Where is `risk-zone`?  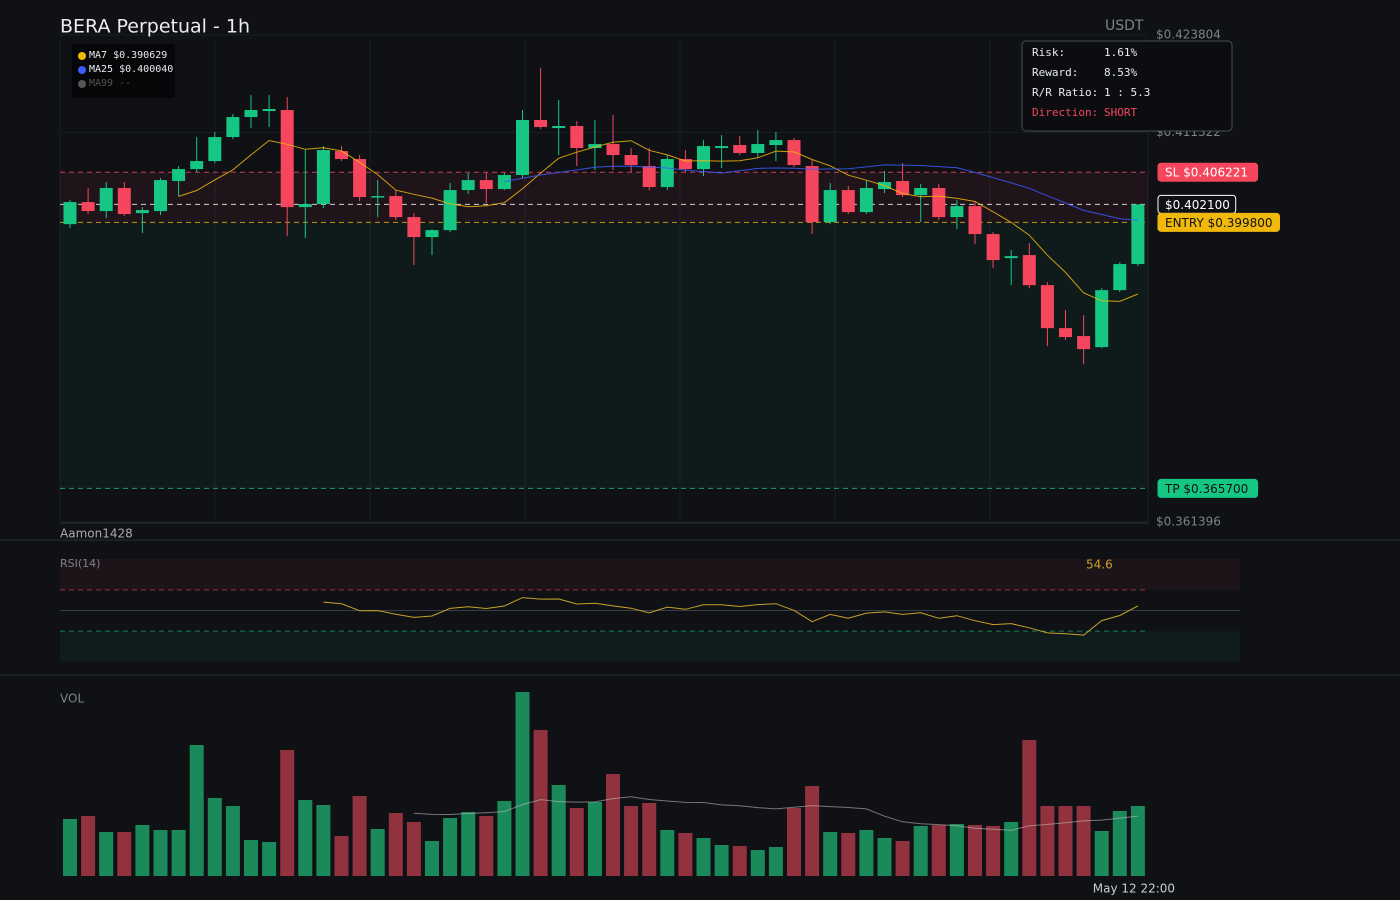
risk-zone is located at coordinates (604, 197).